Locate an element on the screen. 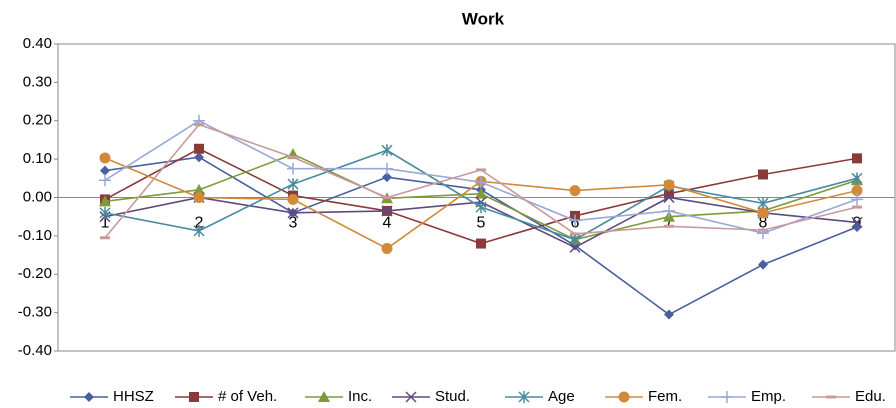 The height and width of the screenshot is (408, 896). x-tick-label: 7 is located at coordinates (669, 223).